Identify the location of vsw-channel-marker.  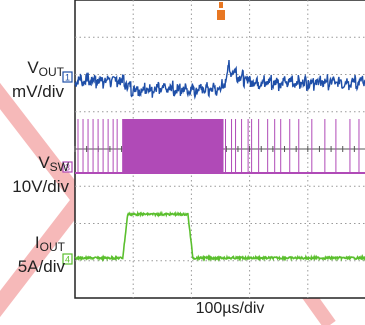
(67, 167).